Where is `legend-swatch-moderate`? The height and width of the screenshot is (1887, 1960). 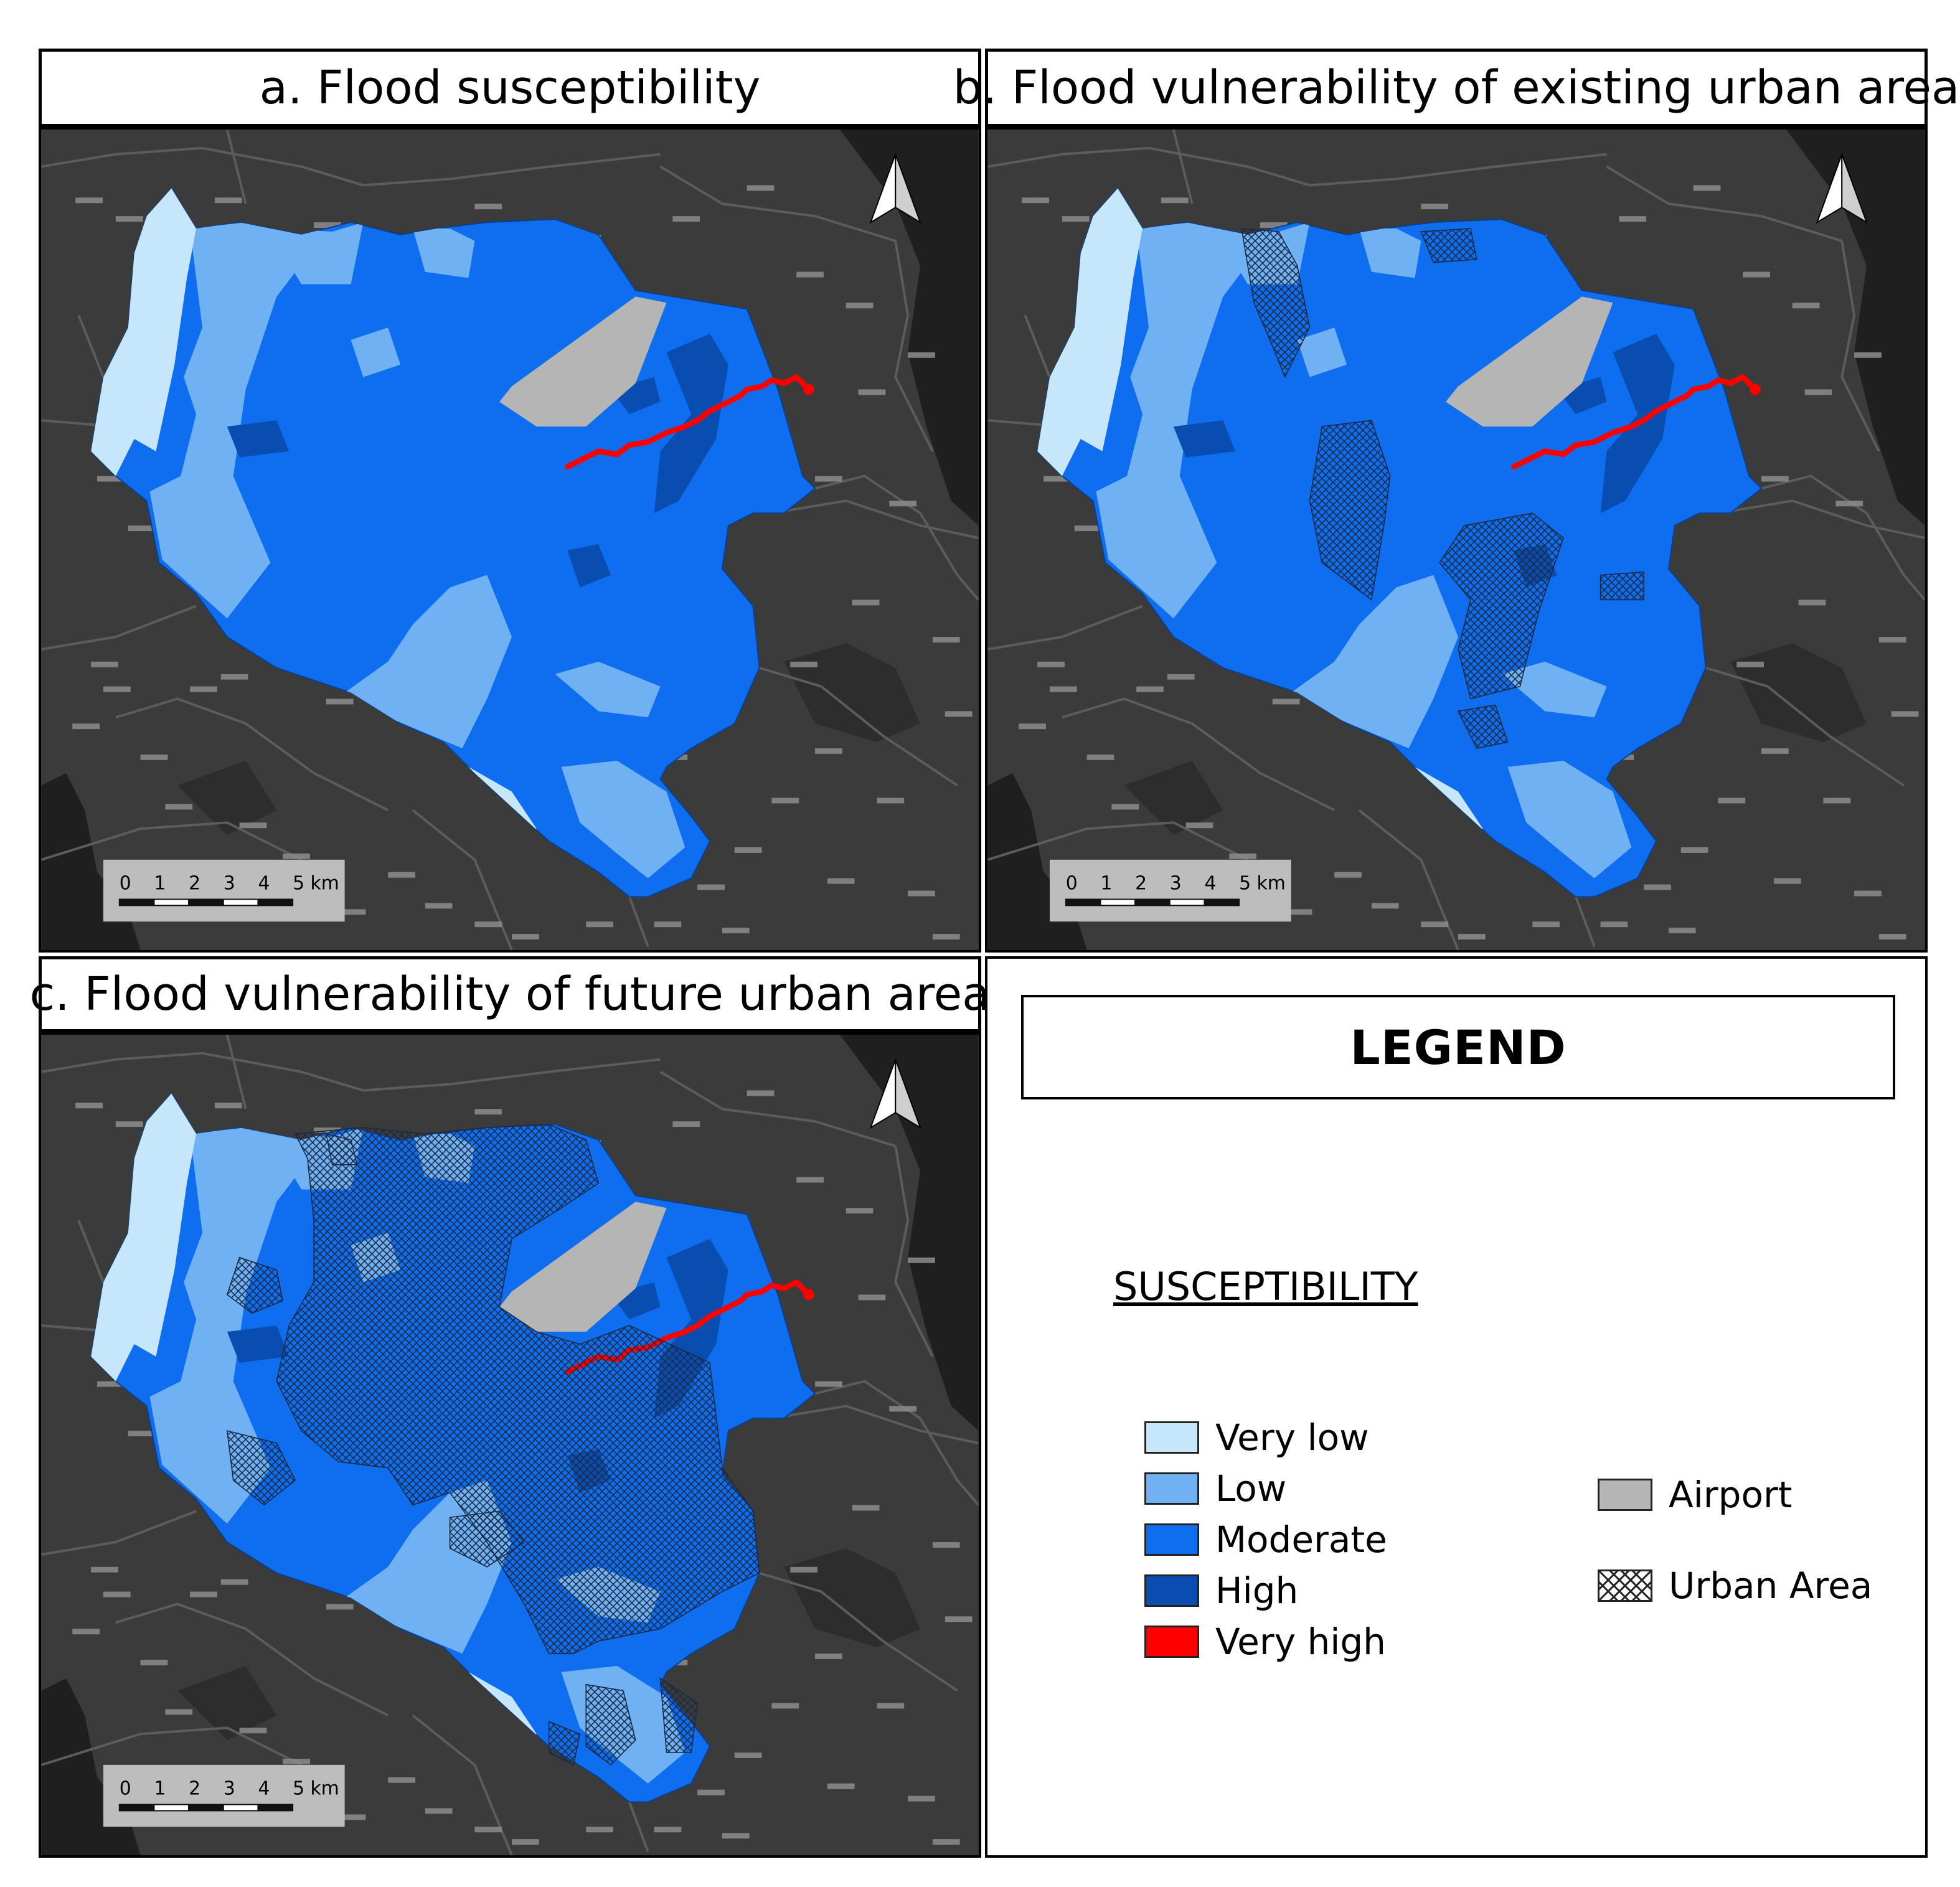
legend-swatch-moderate is located at coordinates (1171, 1539).